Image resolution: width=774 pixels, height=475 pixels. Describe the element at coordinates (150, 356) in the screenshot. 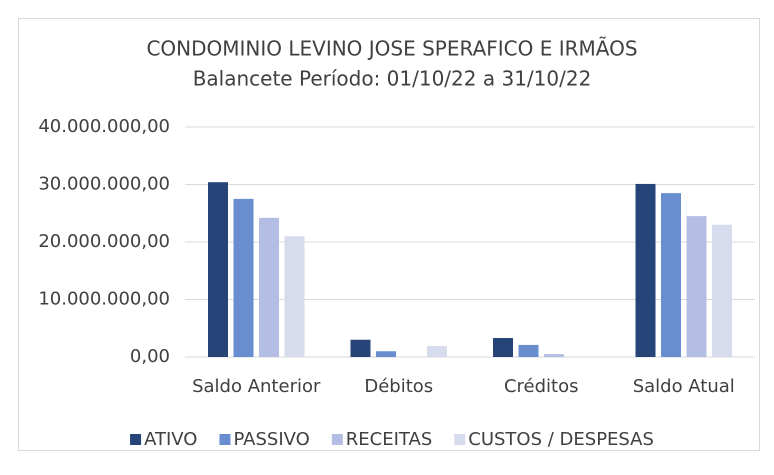

I see `y-tick-label: 0,00` at that location.